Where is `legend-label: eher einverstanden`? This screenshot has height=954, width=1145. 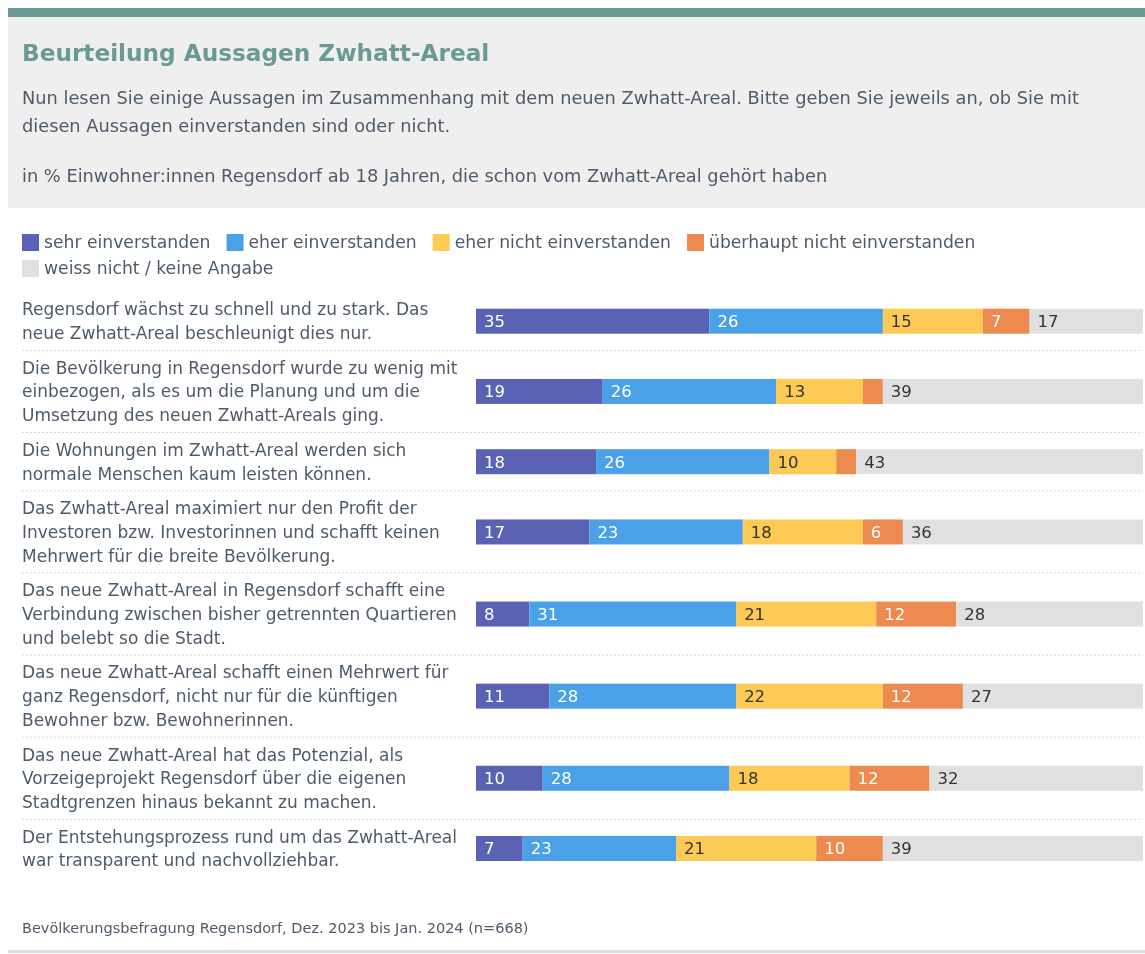 legend-label: eher einverstanden is located at coordinates (332, 242).